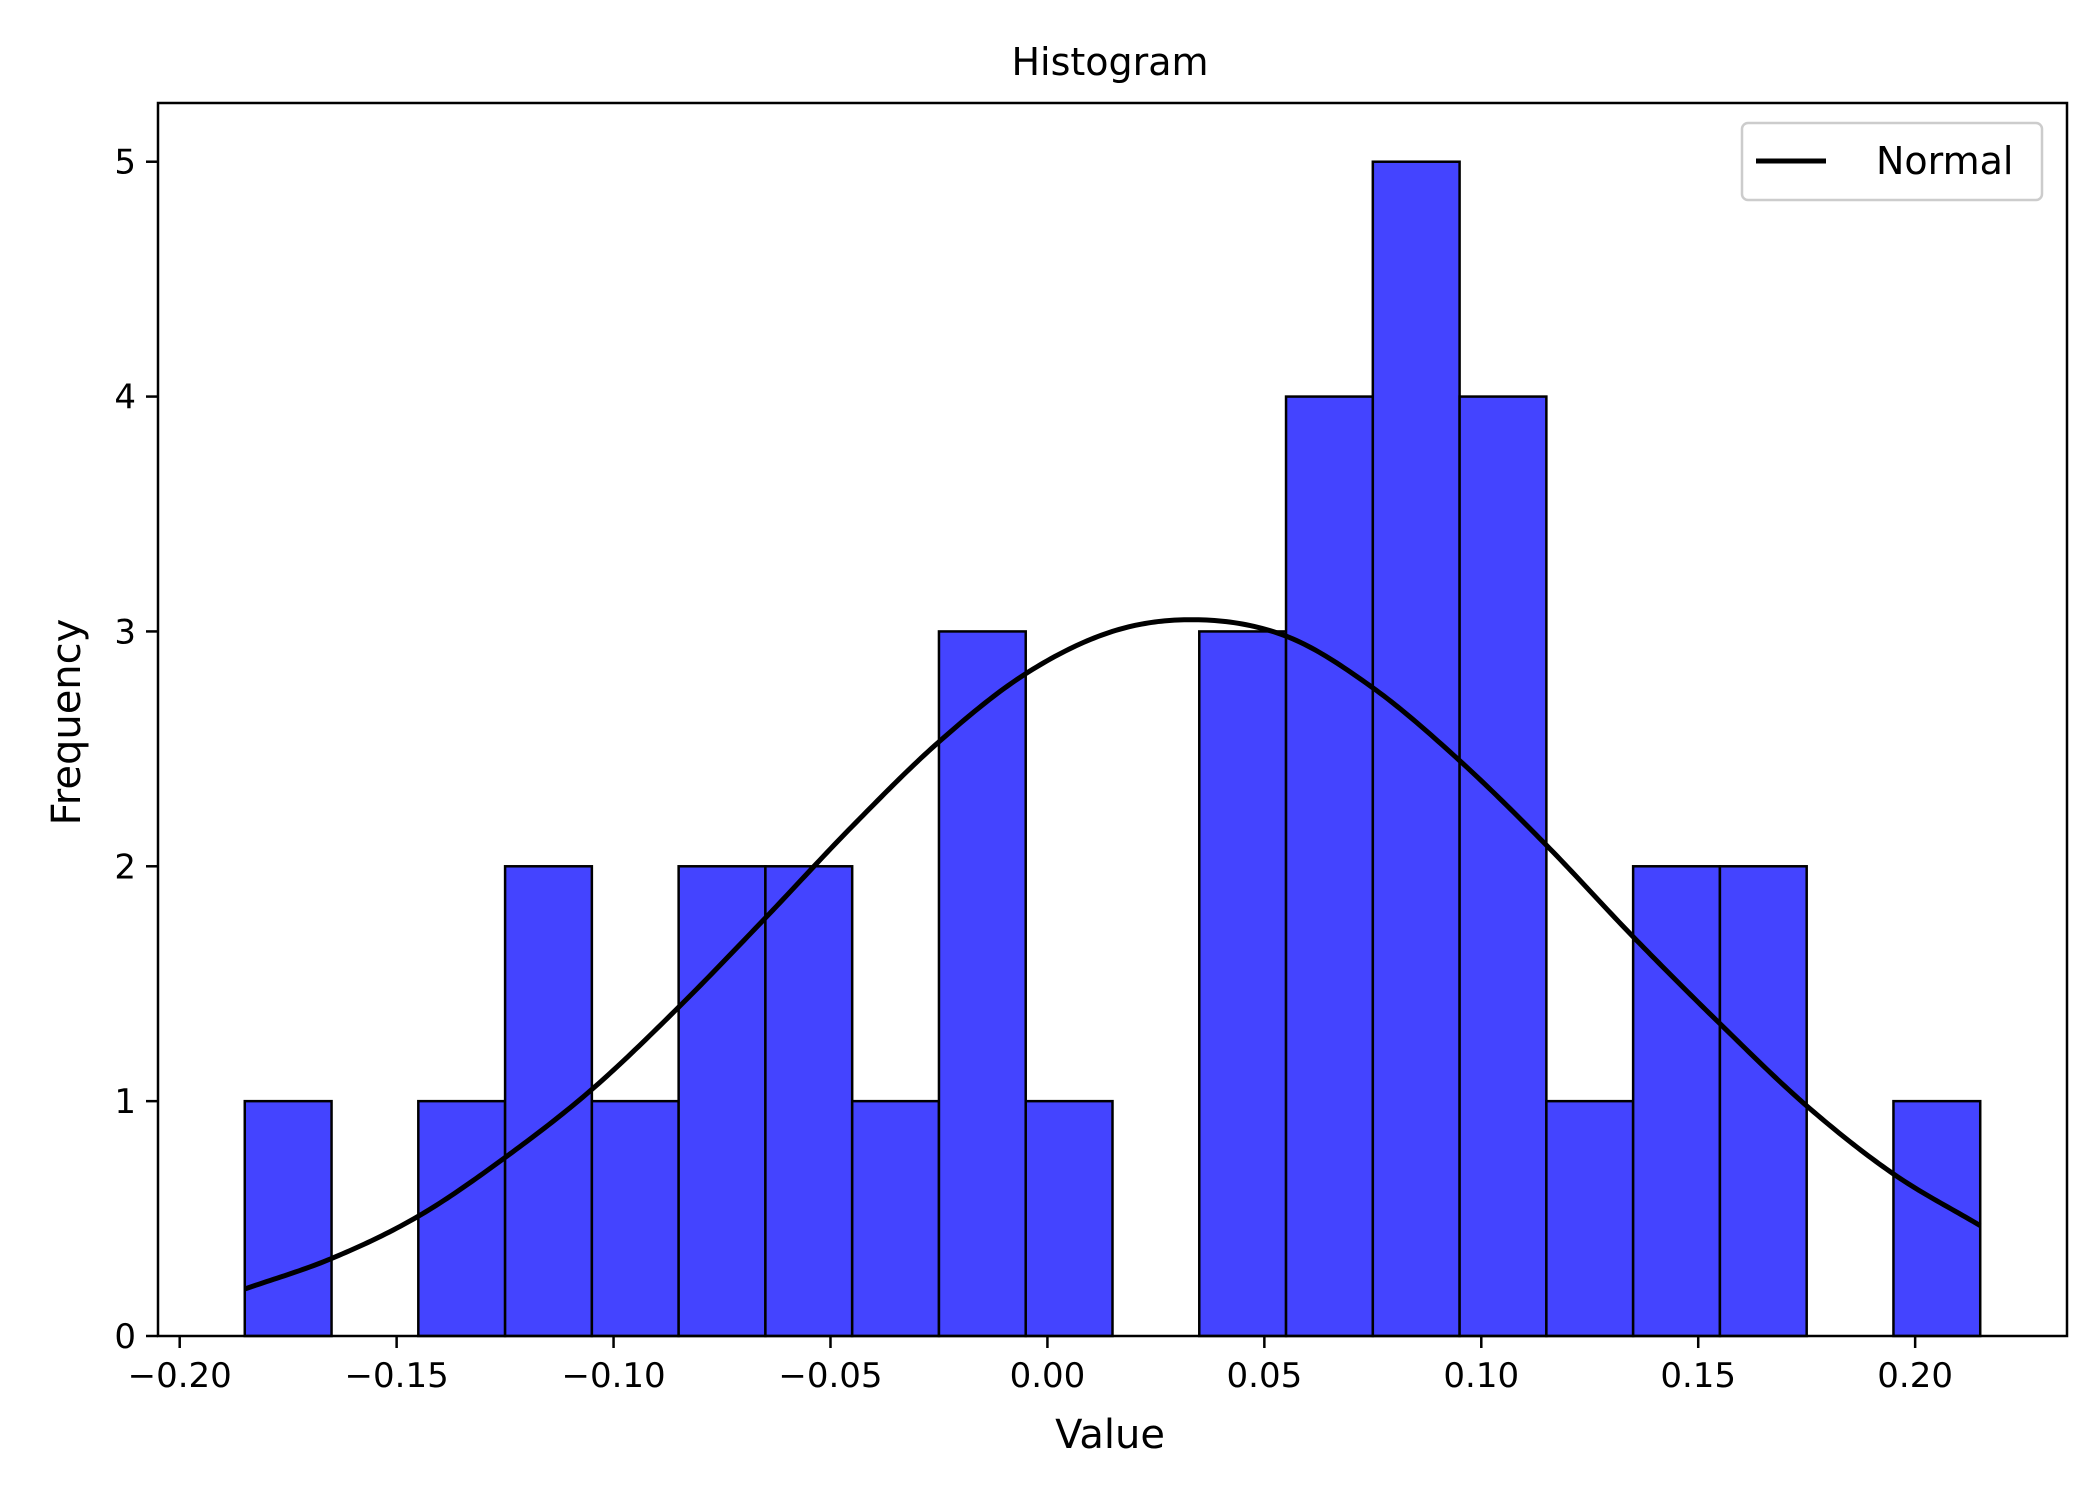 The width and height of the screenshot is (2100, 1500). Describe the element at coordinates (1481, 1376) in the screenshot. I see `x-tick-label: 0.10` at that location.